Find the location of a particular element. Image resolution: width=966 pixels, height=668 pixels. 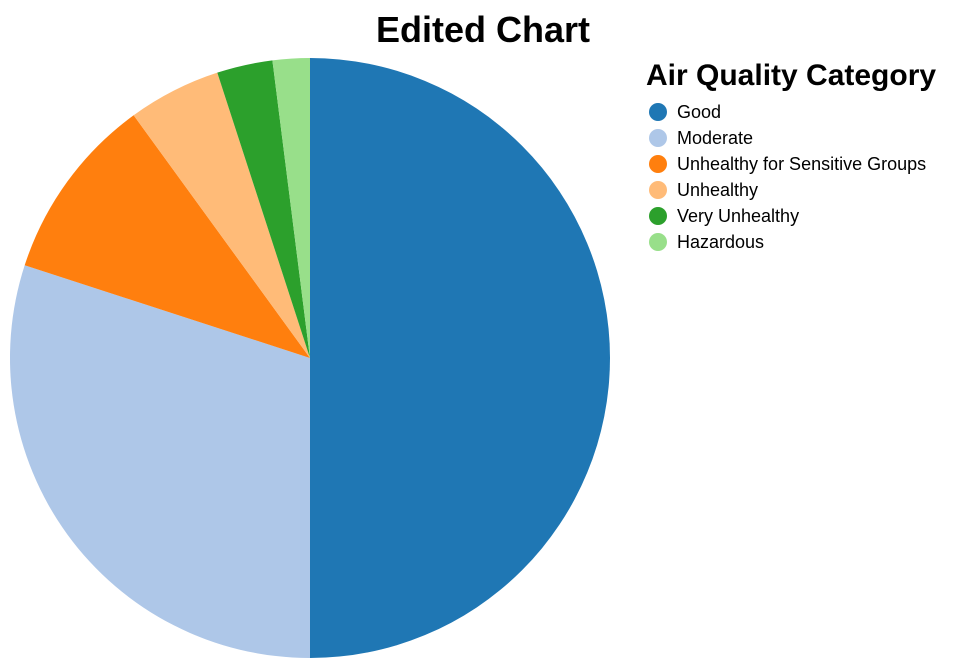

legend-label: Good is located at coordinates (699, 112).